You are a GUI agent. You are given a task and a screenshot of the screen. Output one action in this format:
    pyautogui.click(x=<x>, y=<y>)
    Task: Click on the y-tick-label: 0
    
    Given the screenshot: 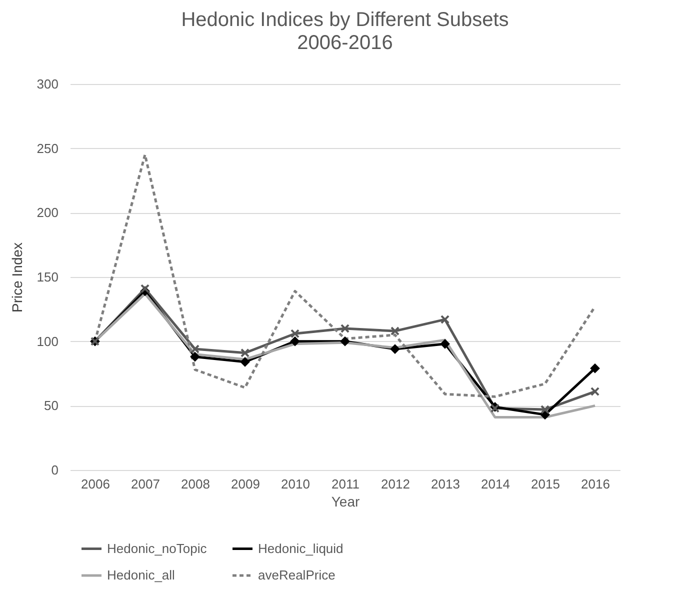 What is the action you would take?
    pyautogui.click(x=54, y=470)
    